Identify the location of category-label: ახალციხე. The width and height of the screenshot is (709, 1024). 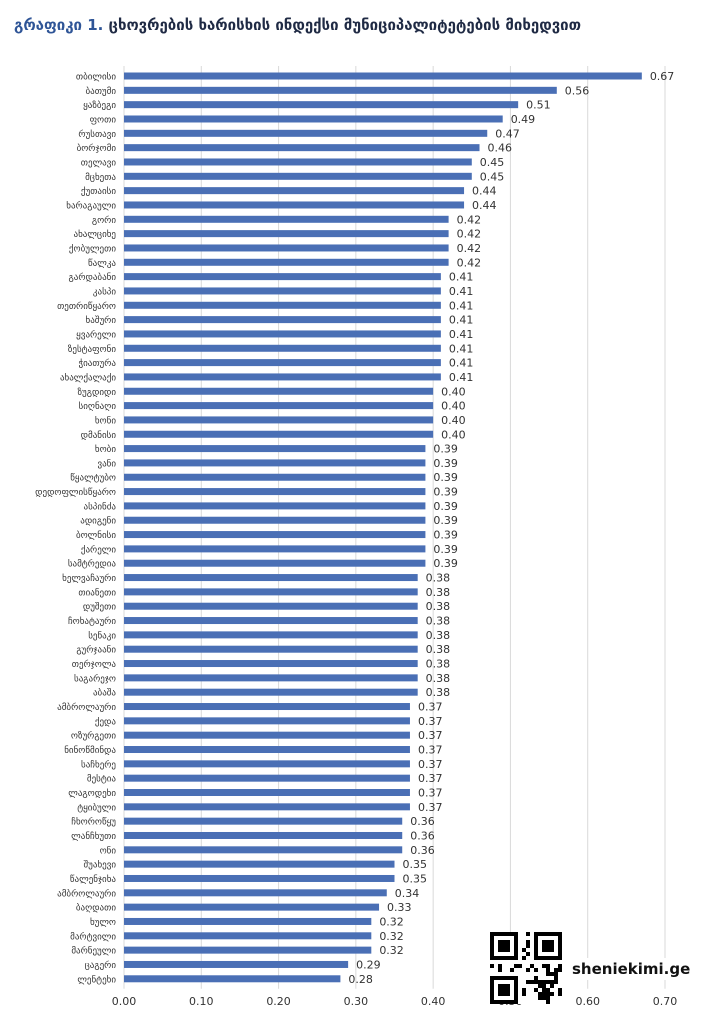
(95, 234).